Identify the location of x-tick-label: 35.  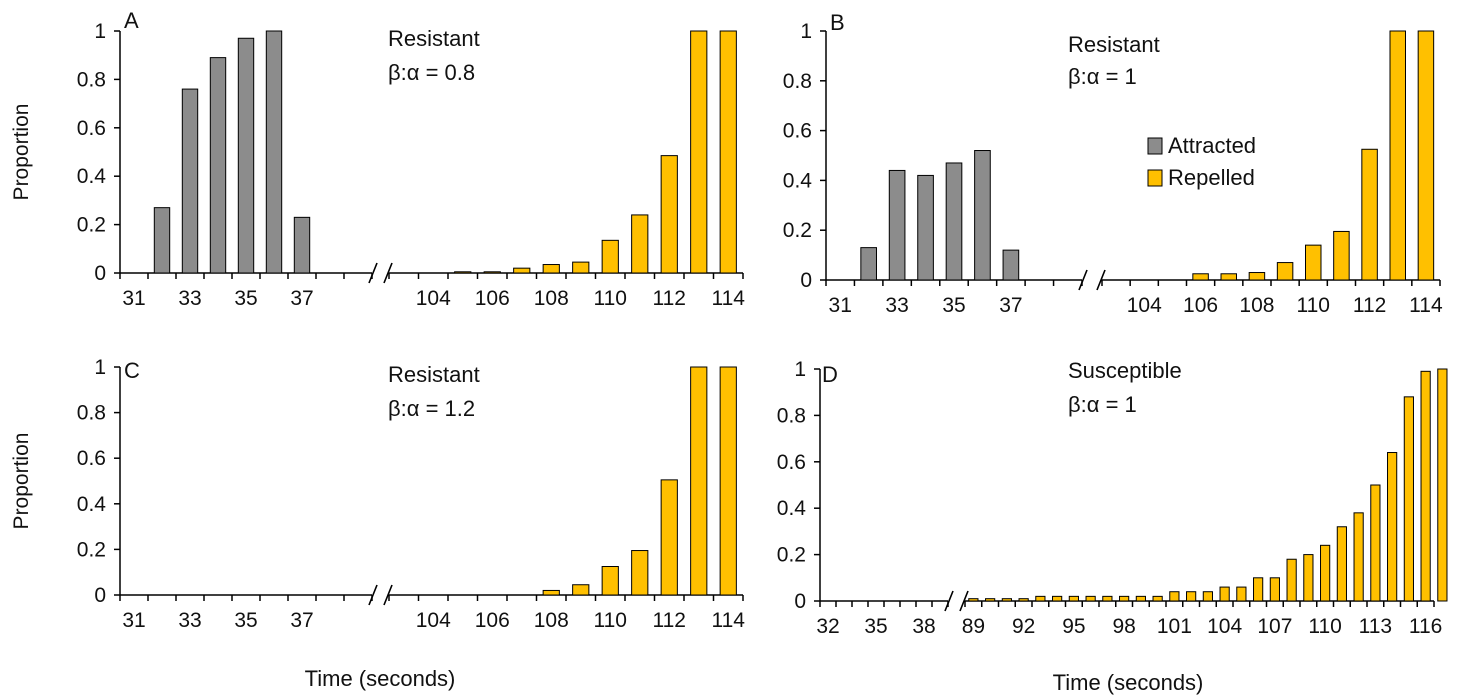
(953, 305).